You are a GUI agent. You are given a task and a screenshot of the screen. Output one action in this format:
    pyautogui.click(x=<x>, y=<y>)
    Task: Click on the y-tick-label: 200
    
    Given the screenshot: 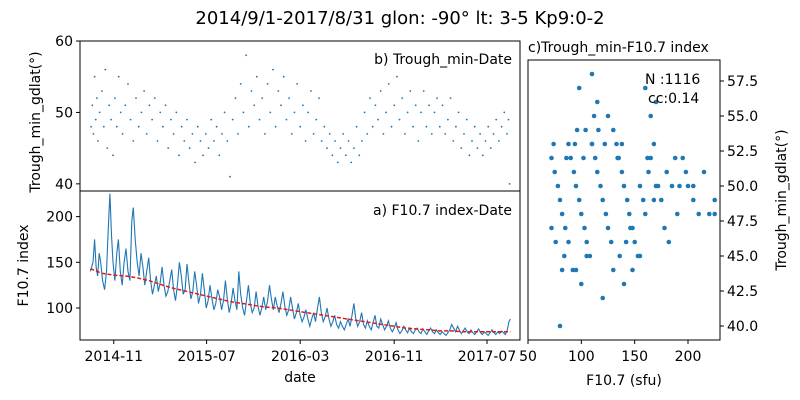 What is the action you would take?
    pyautogui.click(x=59, y=218)
    